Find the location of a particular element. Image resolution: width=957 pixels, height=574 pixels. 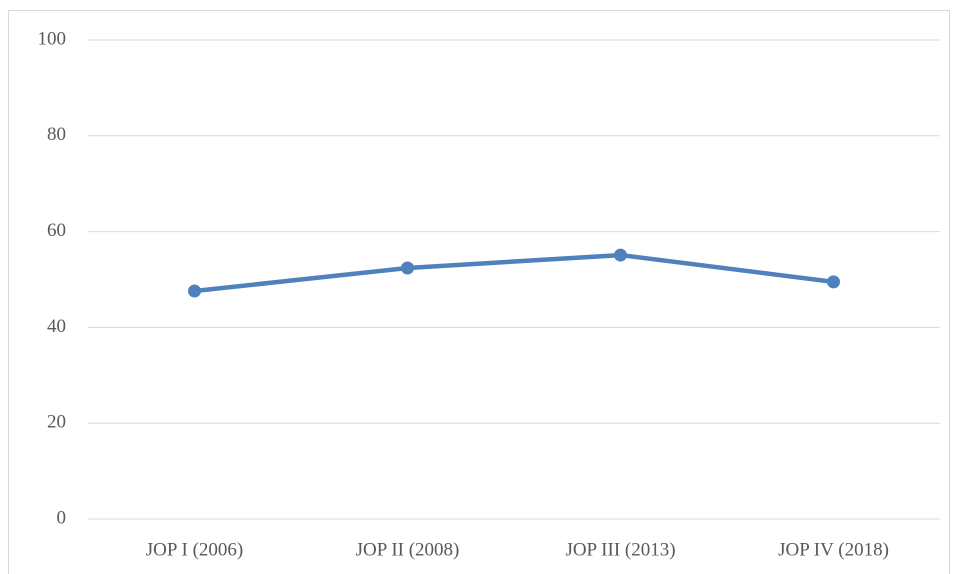

y-tick-label: 60 is located at coordinates (56, 230).